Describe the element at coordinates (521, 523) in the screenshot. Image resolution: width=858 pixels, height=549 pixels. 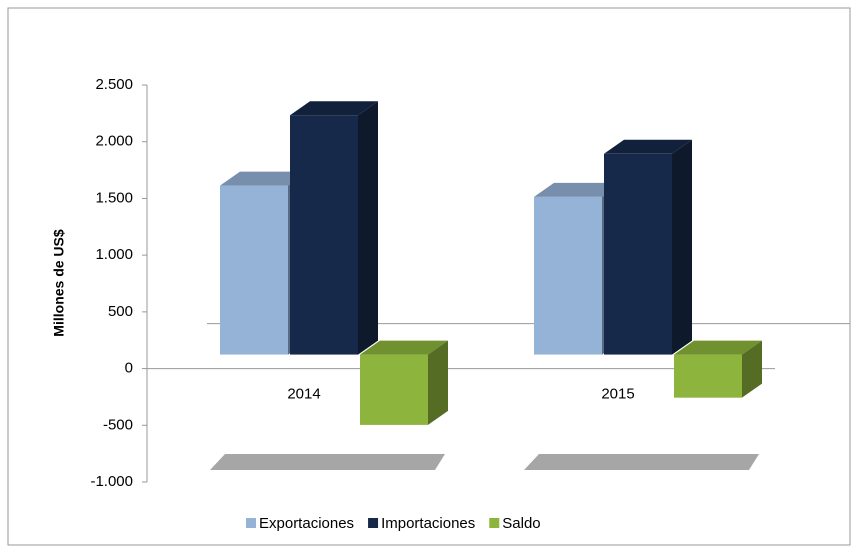
I see `legend-label: Saldo` at that location.